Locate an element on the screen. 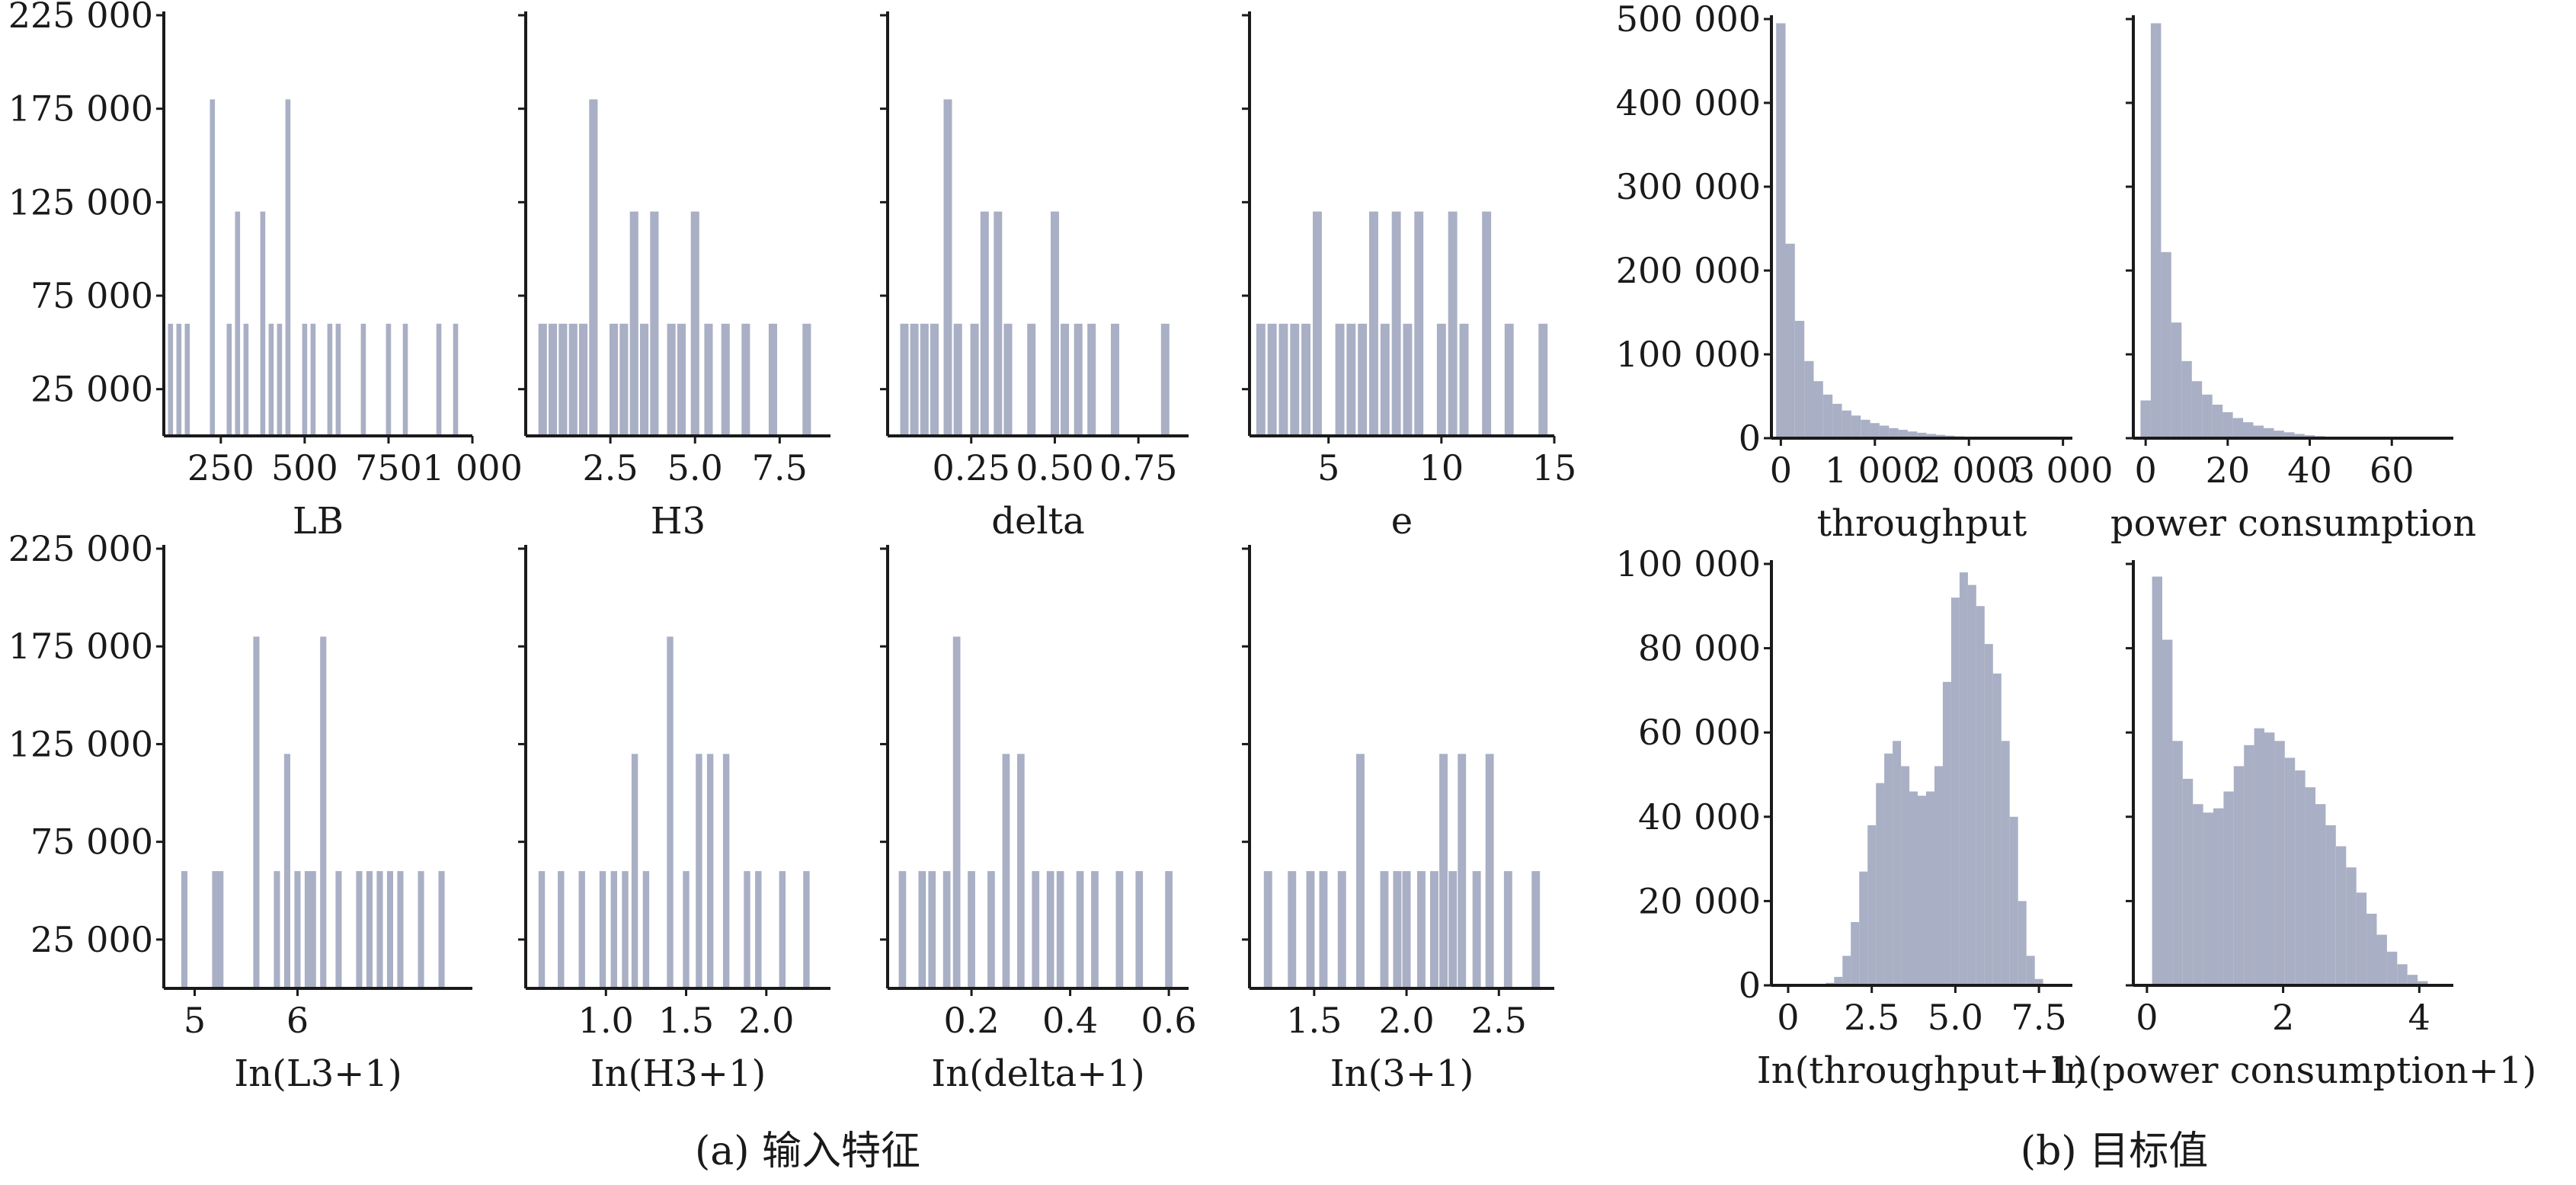 Image resolution: width=2576 pixels, height=1185 pixels. x-tick-label-LB-1: 500 is located at coordinates (304, 467).